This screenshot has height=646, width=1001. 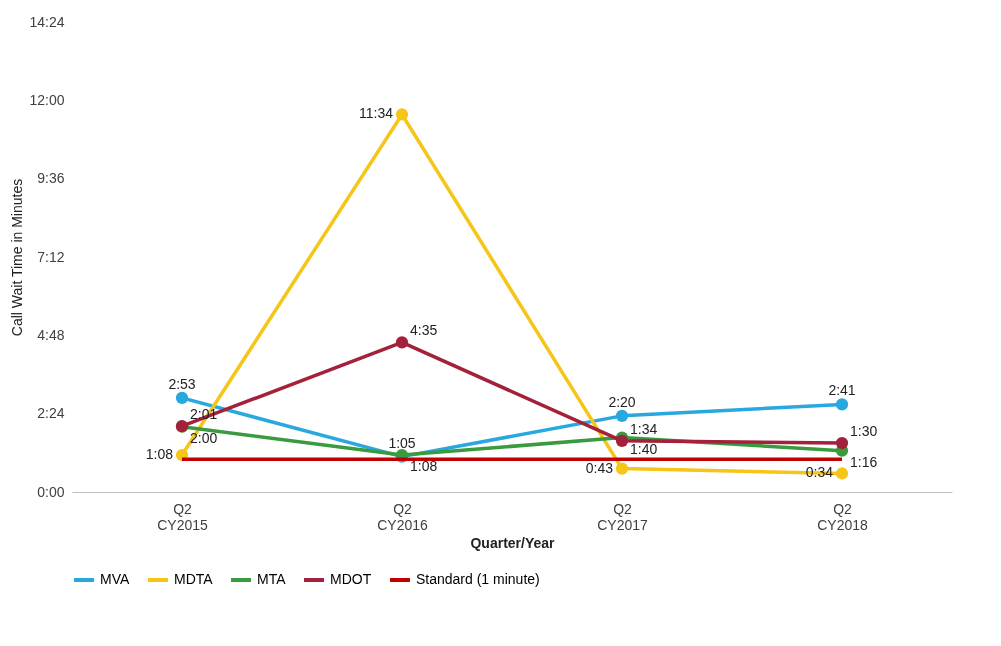 I want to click on legend-label: MDOT, so click(x=351, y=579).